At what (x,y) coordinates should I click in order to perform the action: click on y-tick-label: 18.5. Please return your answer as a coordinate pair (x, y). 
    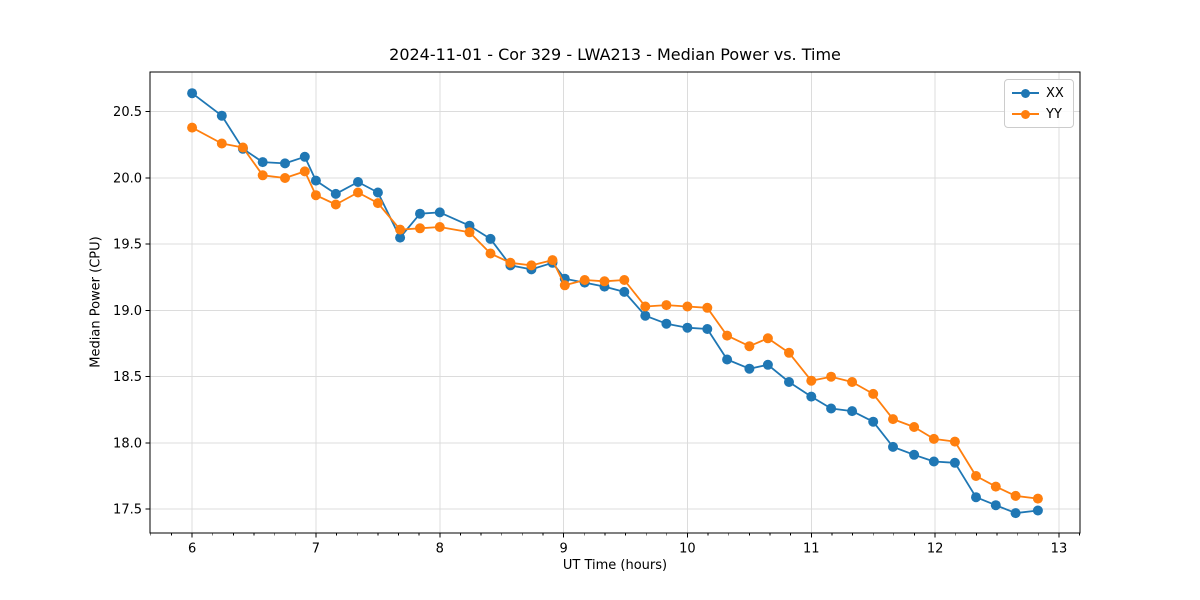
    Looking at the image, I should click on (127, 377).